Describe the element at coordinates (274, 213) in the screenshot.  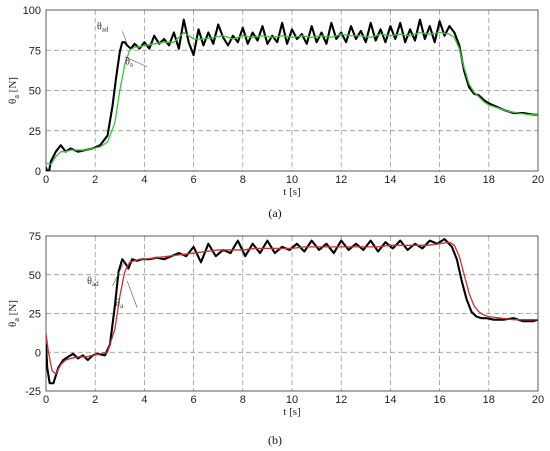
I see `panel-label-a: (a)` at that location.